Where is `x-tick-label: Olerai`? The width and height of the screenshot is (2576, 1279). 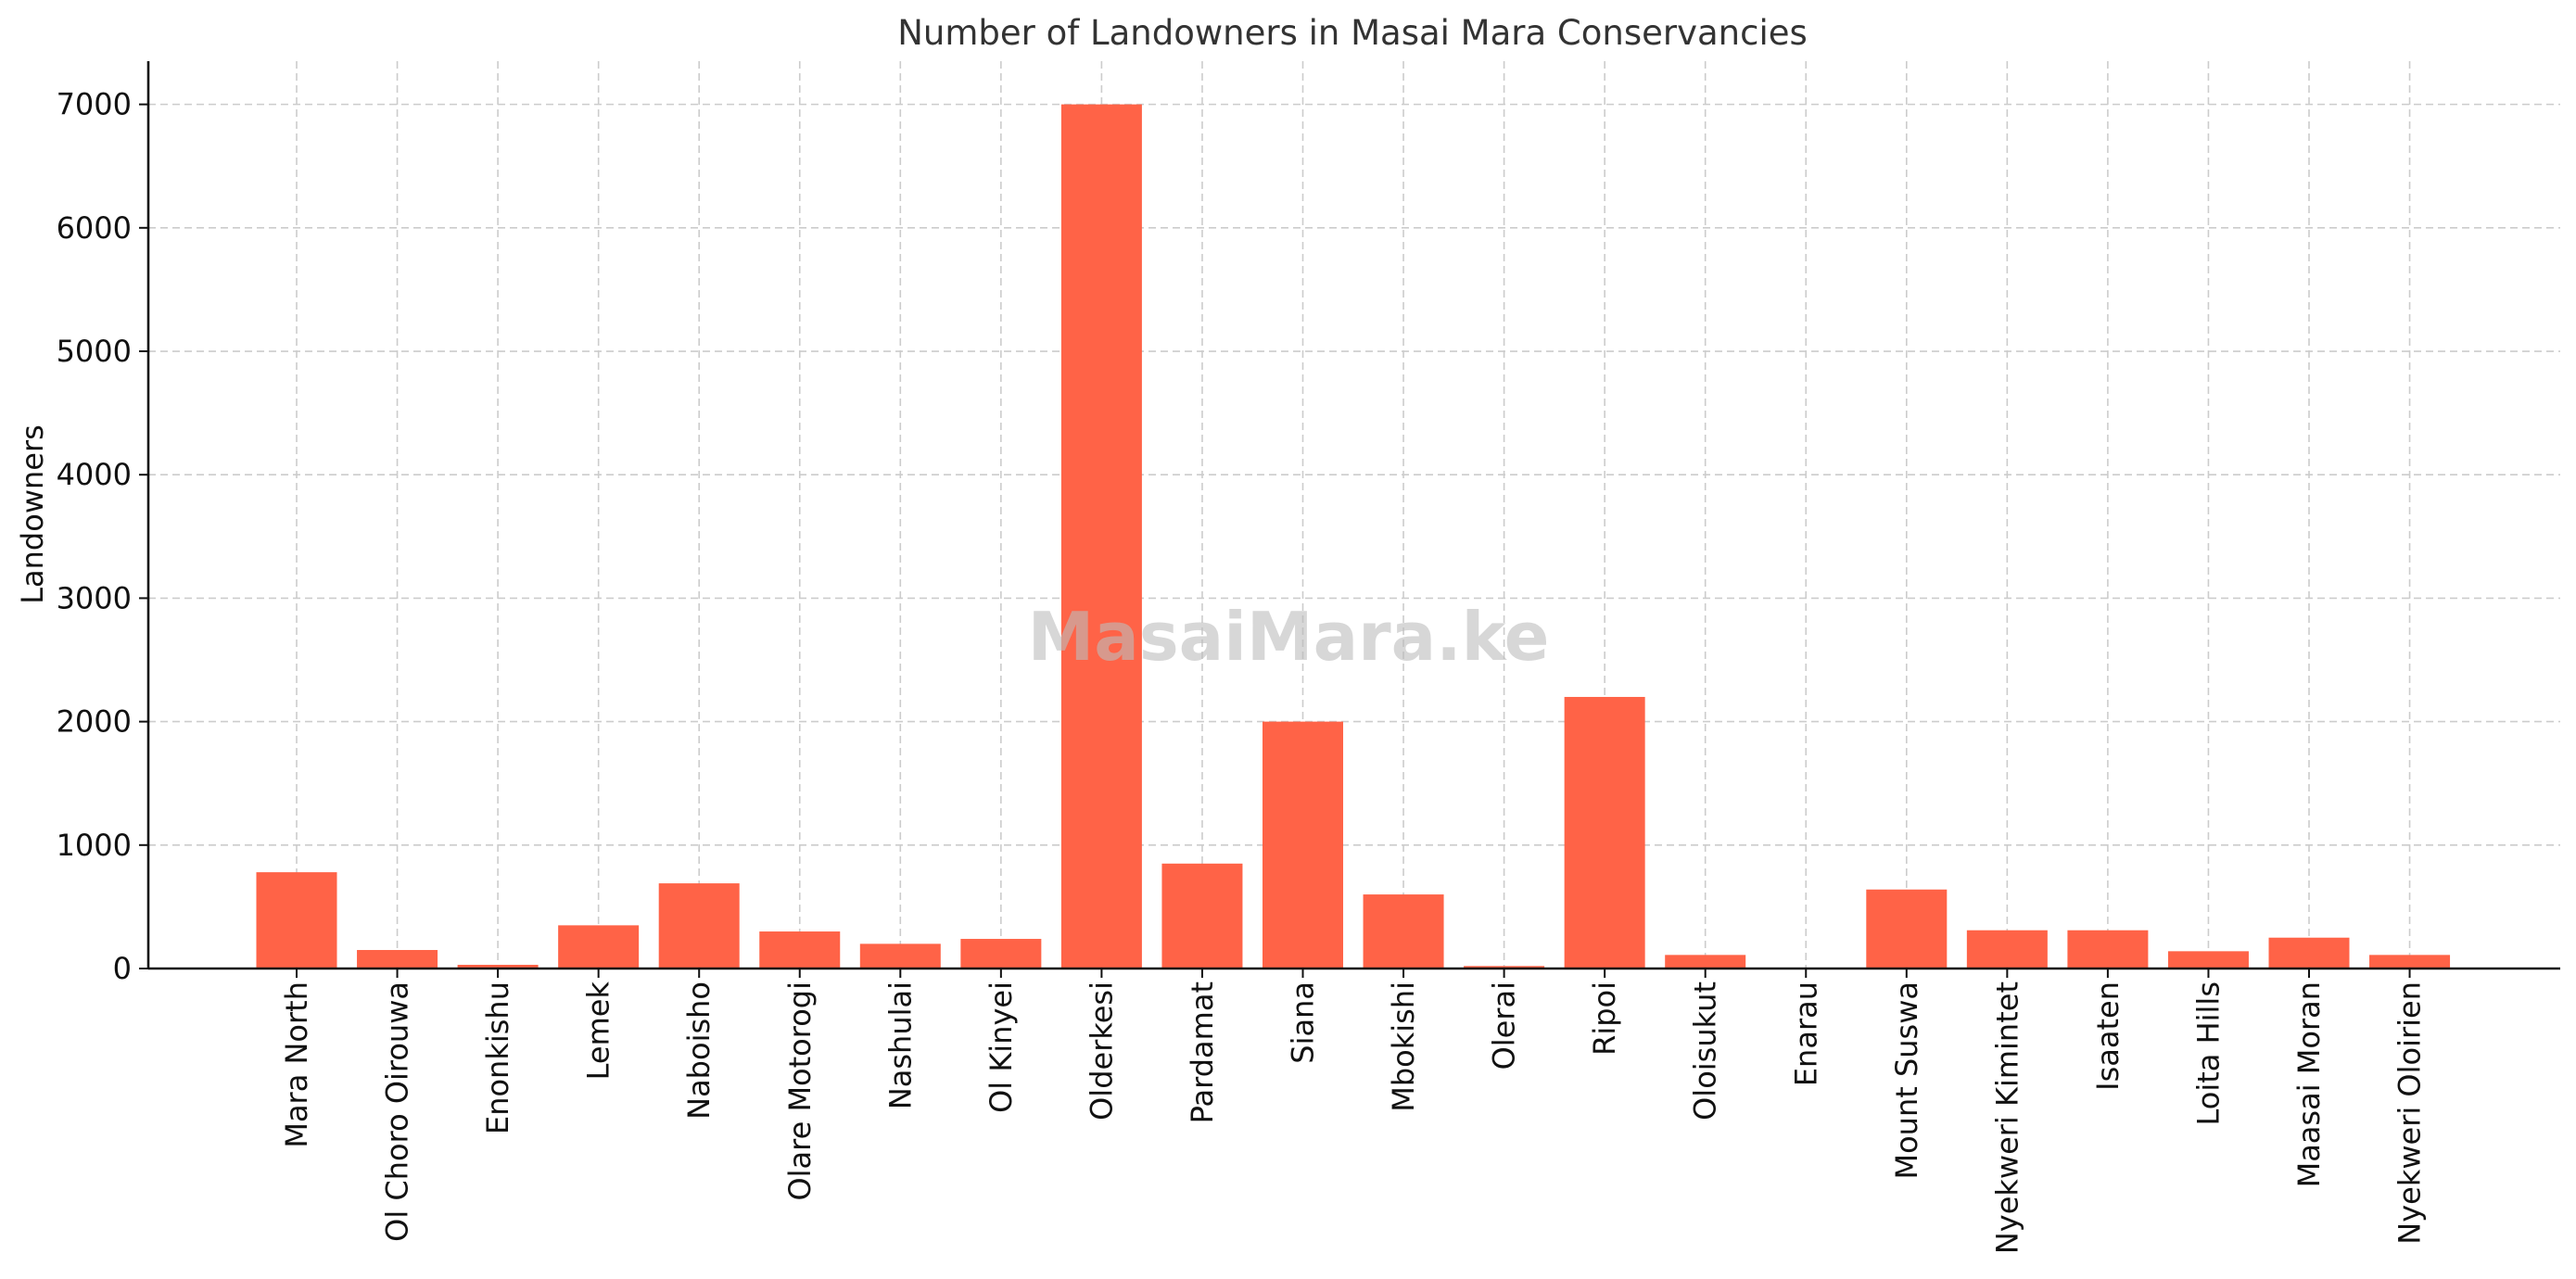 x-tick-label: Olerai is located at coordinates (1504, 1025).